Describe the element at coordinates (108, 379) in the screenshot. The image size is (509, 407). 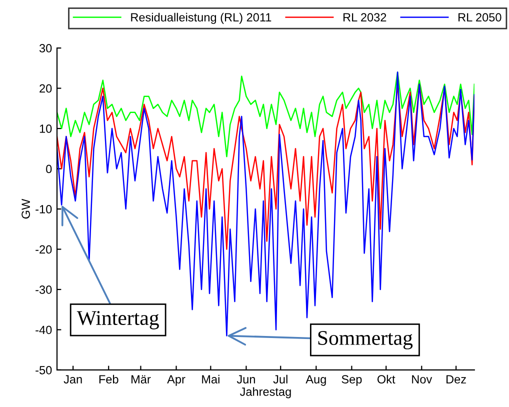
I see `x-tick-label: Feb` at that location.